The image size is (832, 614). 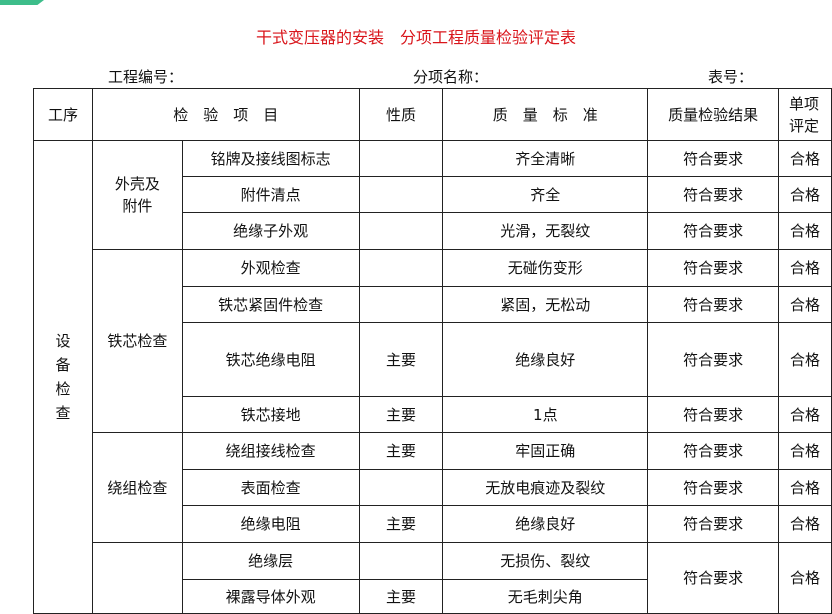 I want to click on header-row: 工序 检 验 项 目 性质 质 量 标 准 质量检验结果 单项 评定, so click(x=432, y=114).